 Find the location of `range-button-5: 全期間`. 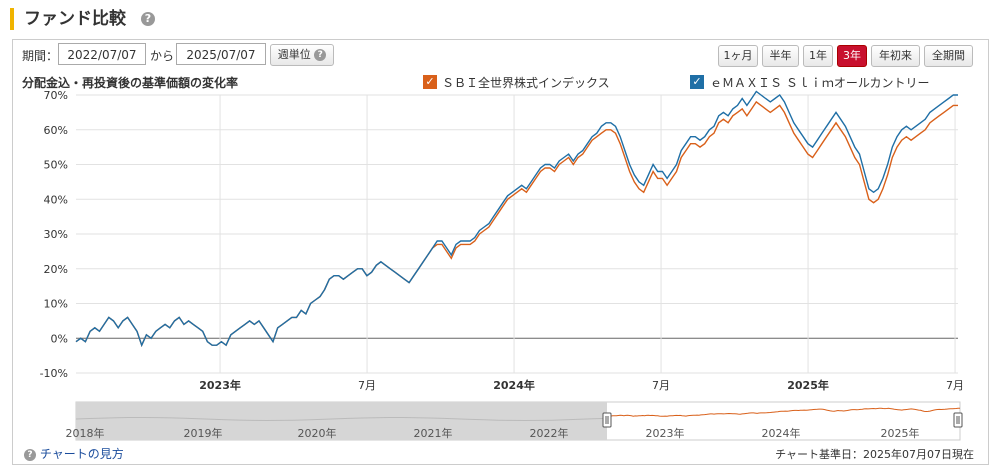

range-button-5: 全期間 is located at coordinates (948, 56).